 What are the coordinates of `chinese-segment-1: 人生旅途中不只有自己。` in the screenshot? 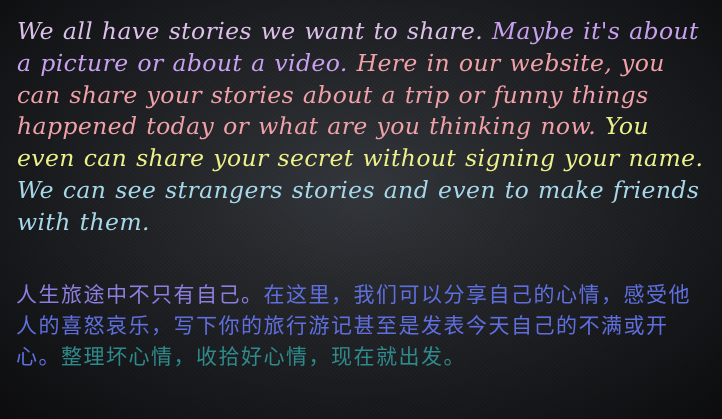 It's located at (140, 295).